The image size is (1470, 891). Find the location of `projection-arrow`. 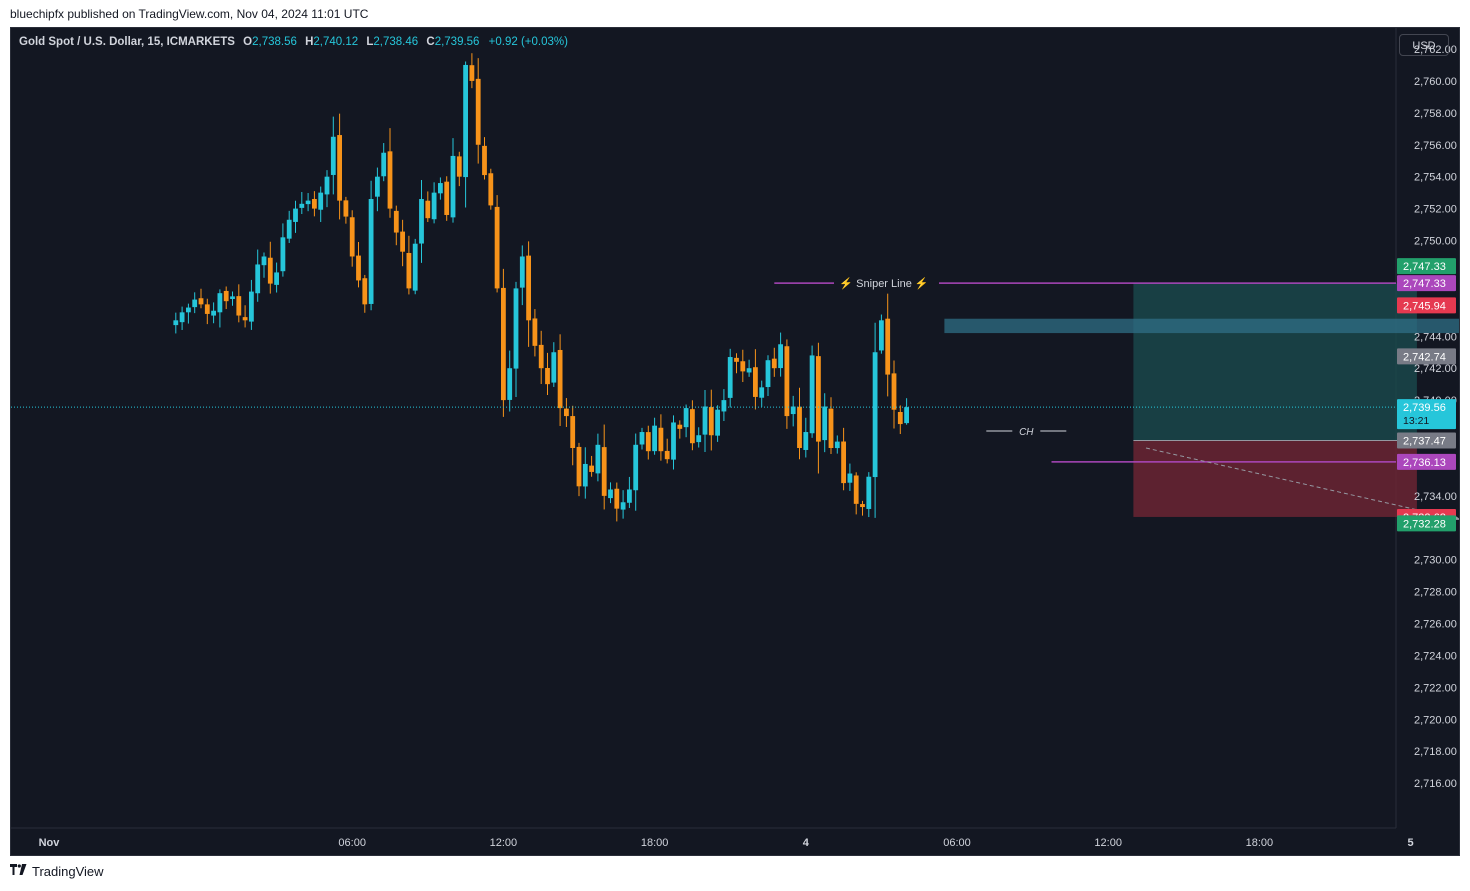

projection-arrow is located at coordinates (1302, 483).